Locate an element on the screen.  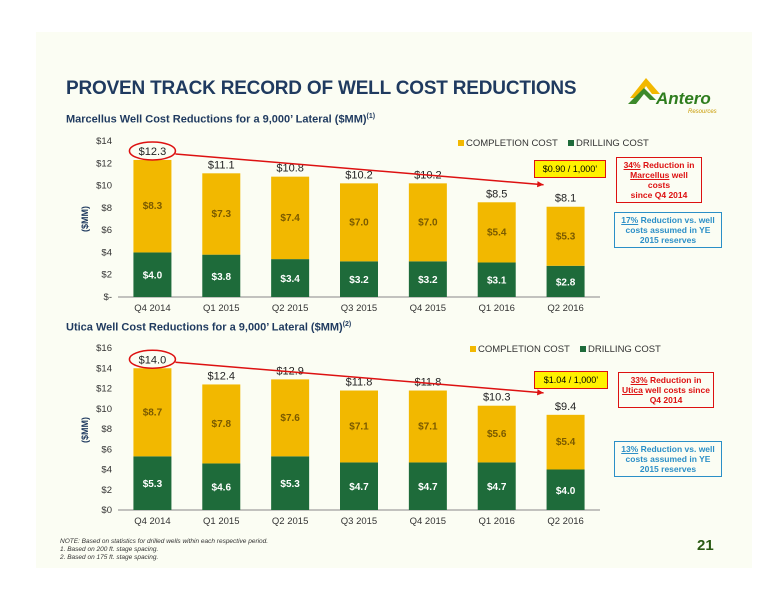
completion-value-label: $7.6 is located at coordinates (290, 418).